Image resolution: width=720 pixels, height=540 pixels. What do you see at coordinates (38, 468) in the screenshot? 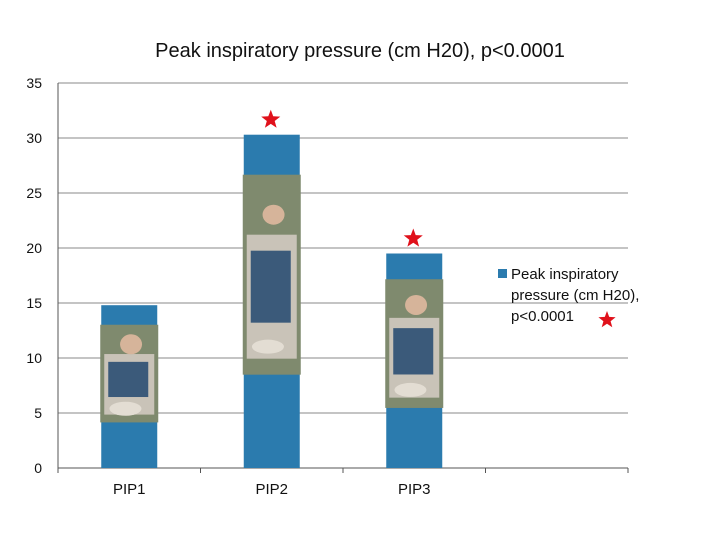
I see `y-tick-label: 0` at bounding box center [38, 468].